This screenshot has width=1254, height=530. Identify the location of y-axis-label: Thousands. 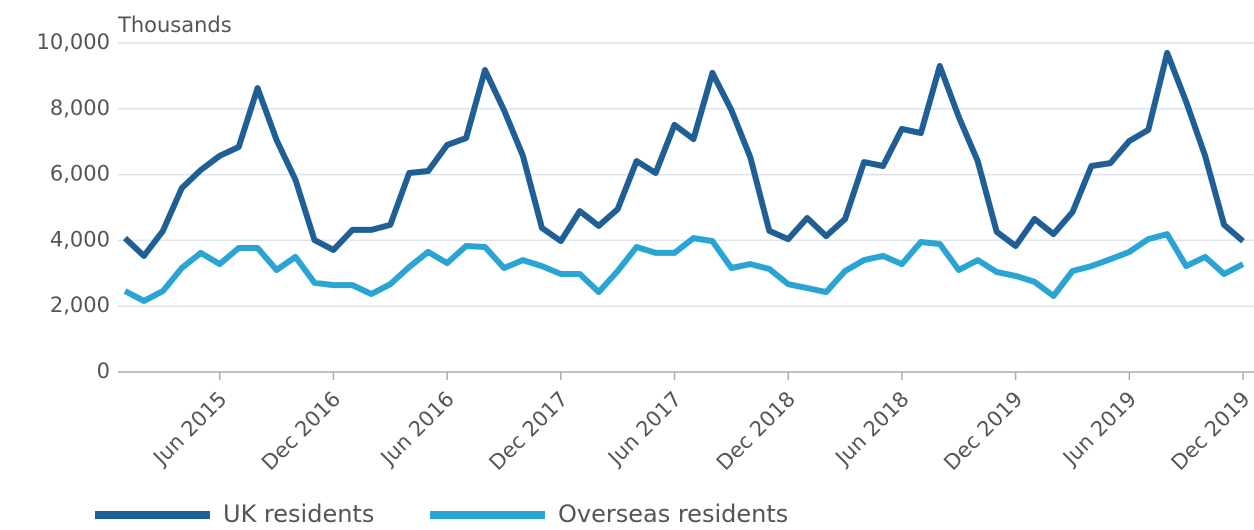
(174, 25).